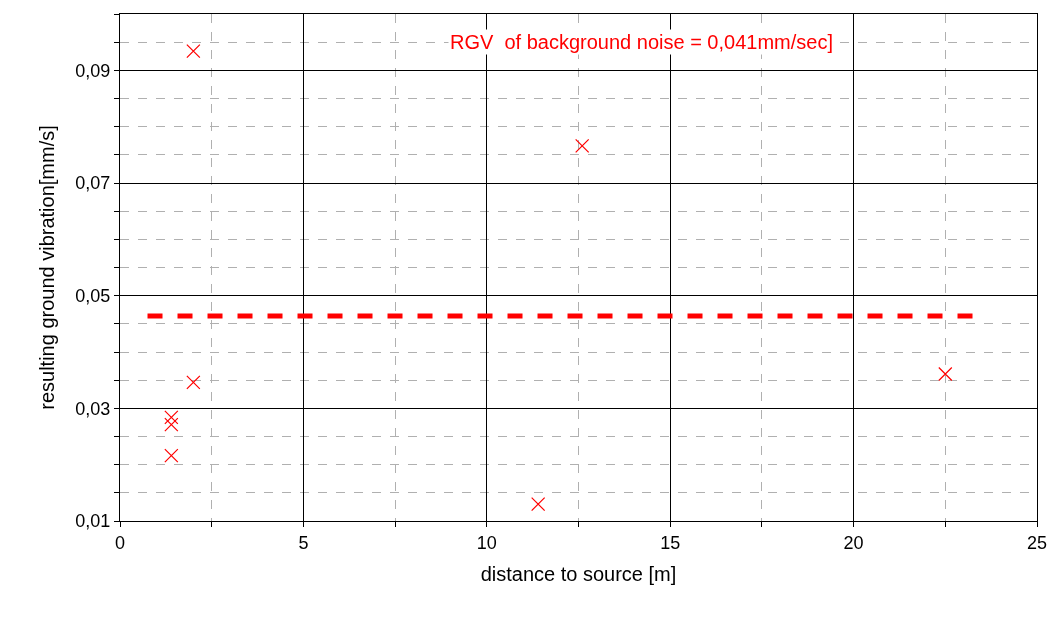  Describe the element at coordinates (641, 42) in the screenshot. I see `annotation: RGV of background noise = 0,041mm/sec]` at that location.